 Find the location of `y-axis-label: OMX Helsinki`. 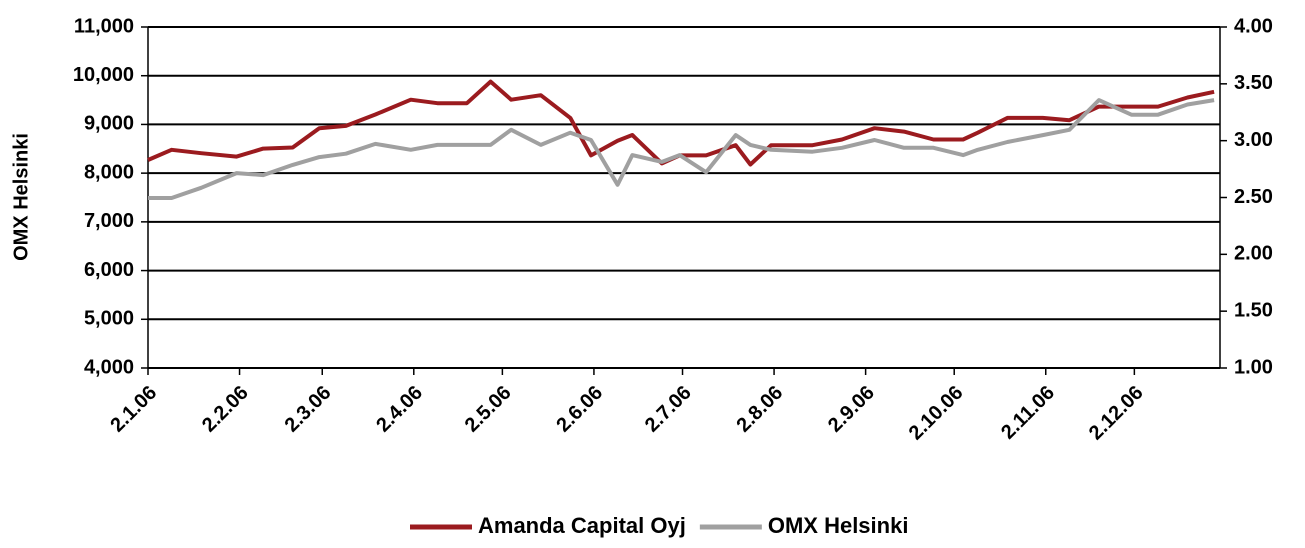

y-axis-label: OMX Helsinki is located at coordinates (21, 197).